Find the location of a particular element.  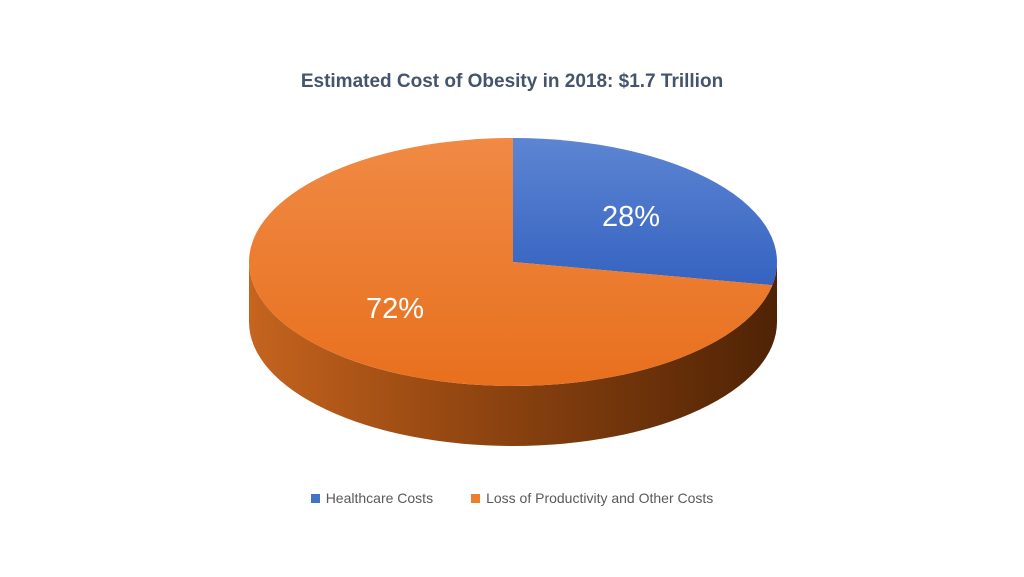

legend-swatch-healthcare is located at coordinates (315, 498).